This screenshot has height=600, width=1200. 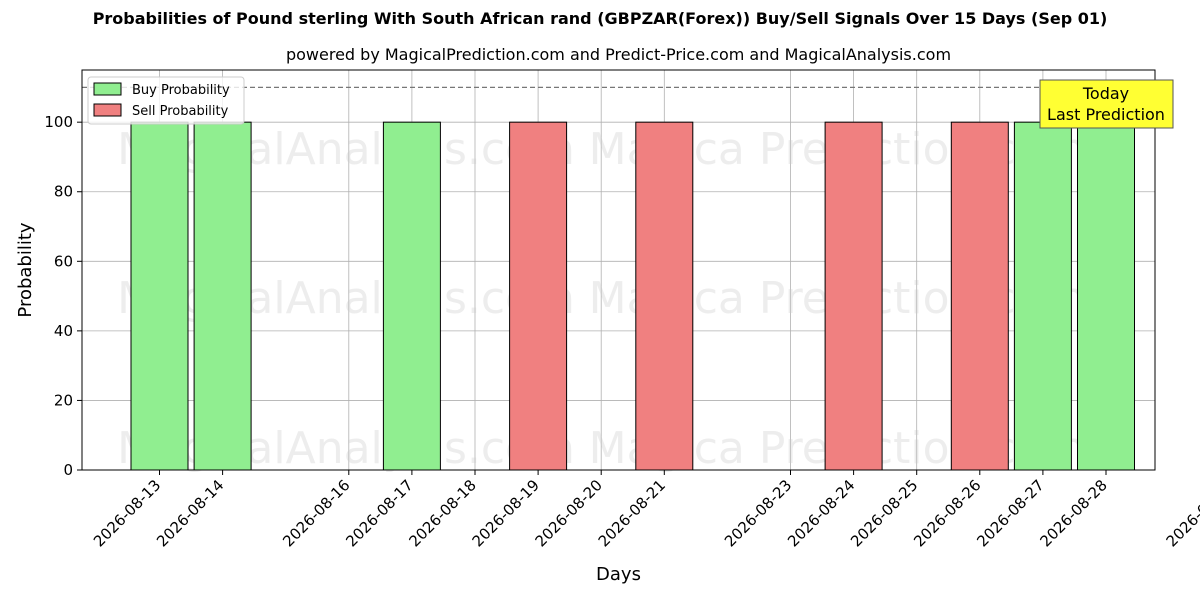 I want to click on y-axis: 0 20 40 60 80 100, so click(x=63, y=296).